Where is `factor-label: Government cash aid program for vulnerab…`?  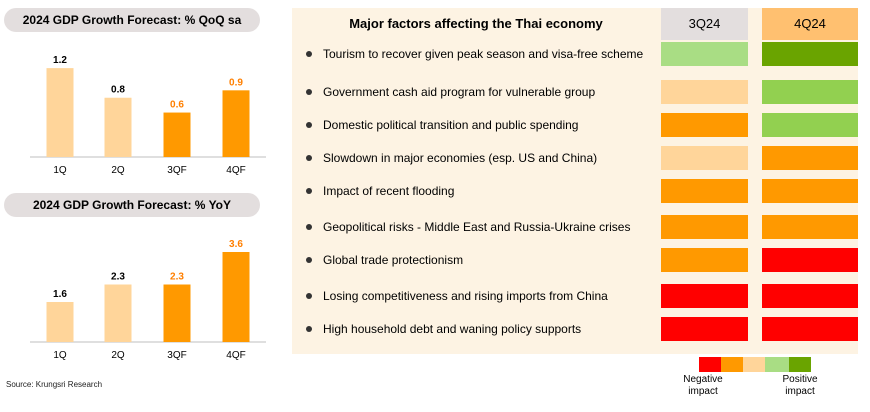
factor-label: Government cash aid program for vulnerab… is located at coordinates (459, 92).